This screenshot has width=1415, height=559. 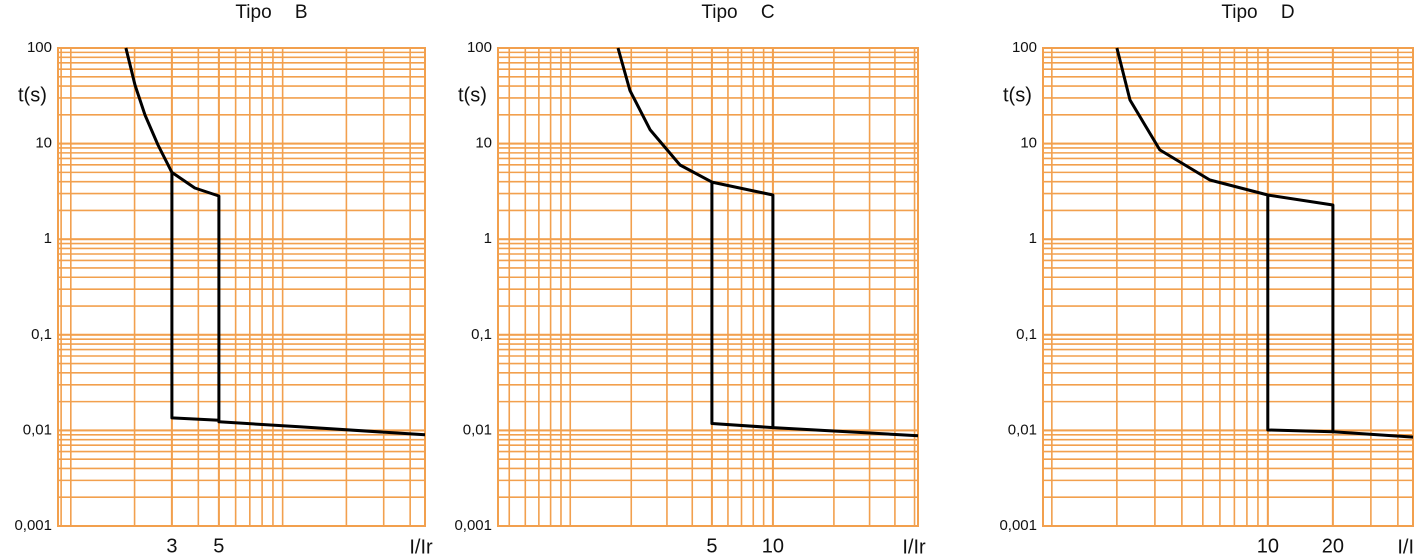 What do you see at coordinates (1333, 546) in the screenshot?
I see `x-tick-label: 20` at bounding box center [1333, 546].